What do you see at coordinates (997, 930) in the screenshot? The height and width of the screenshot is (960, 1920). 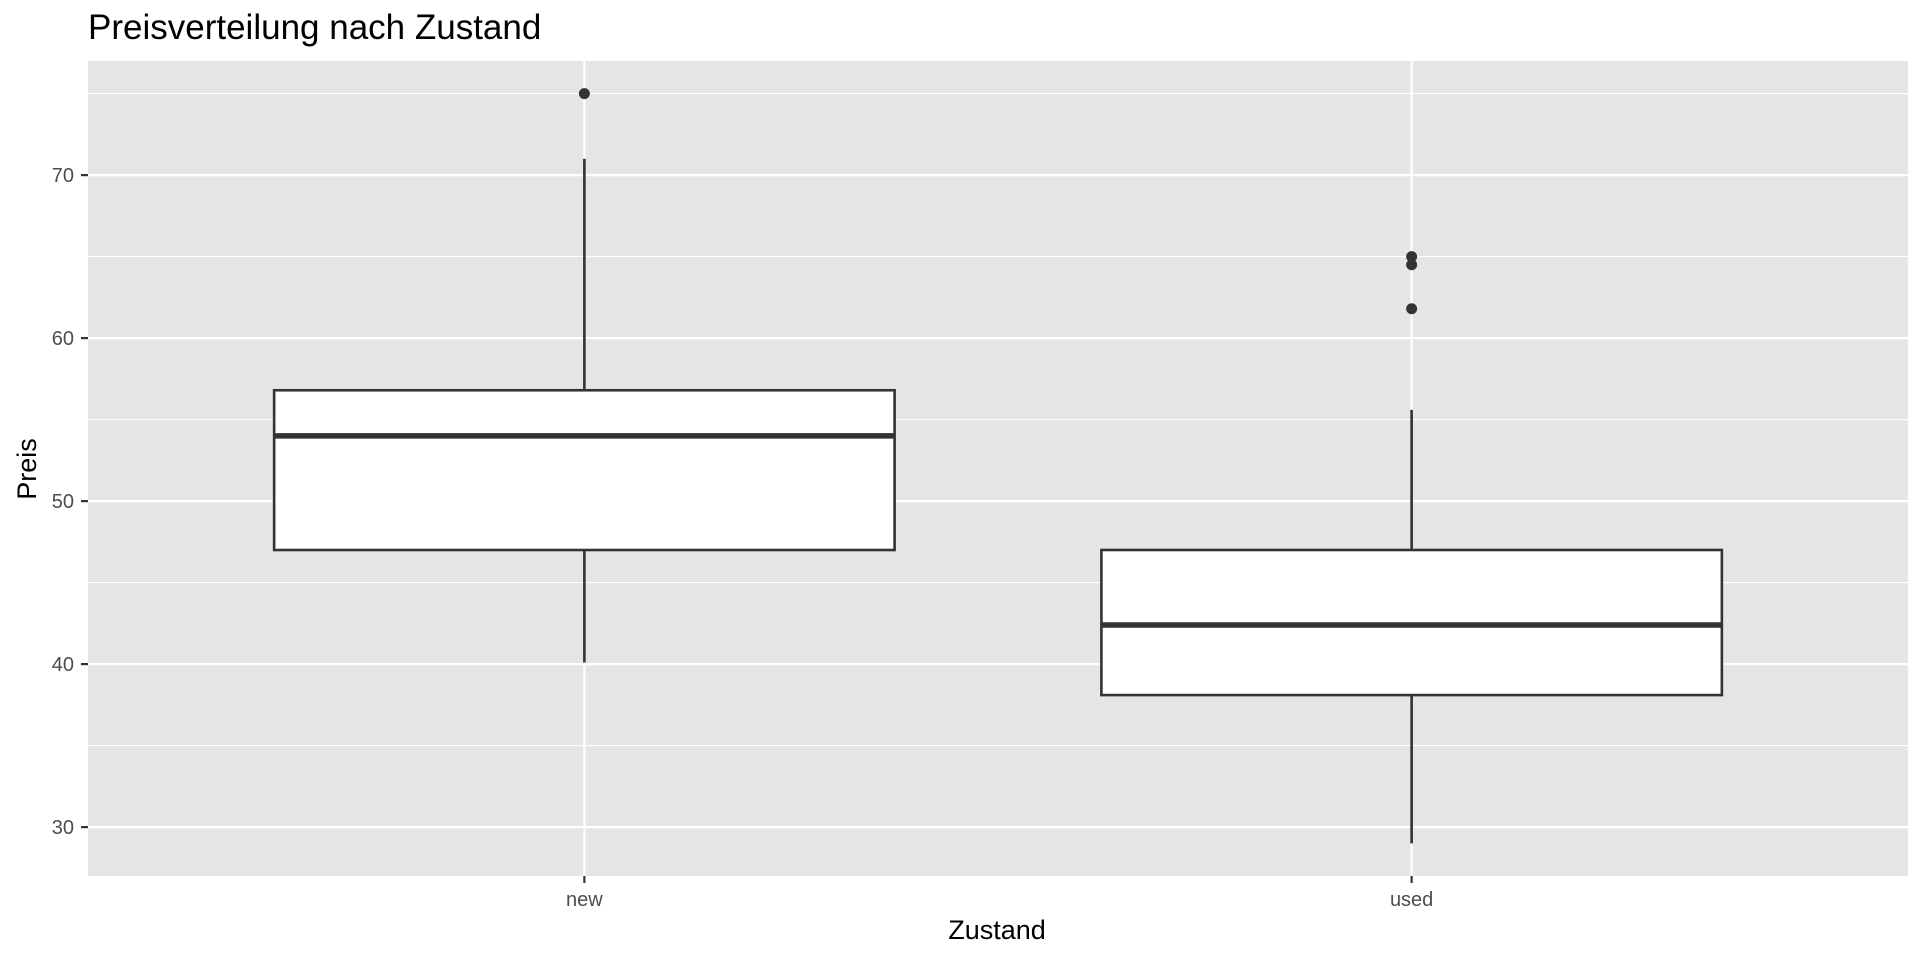 I see `x-axis-title: Zustand` at bounding box center [997, 930].